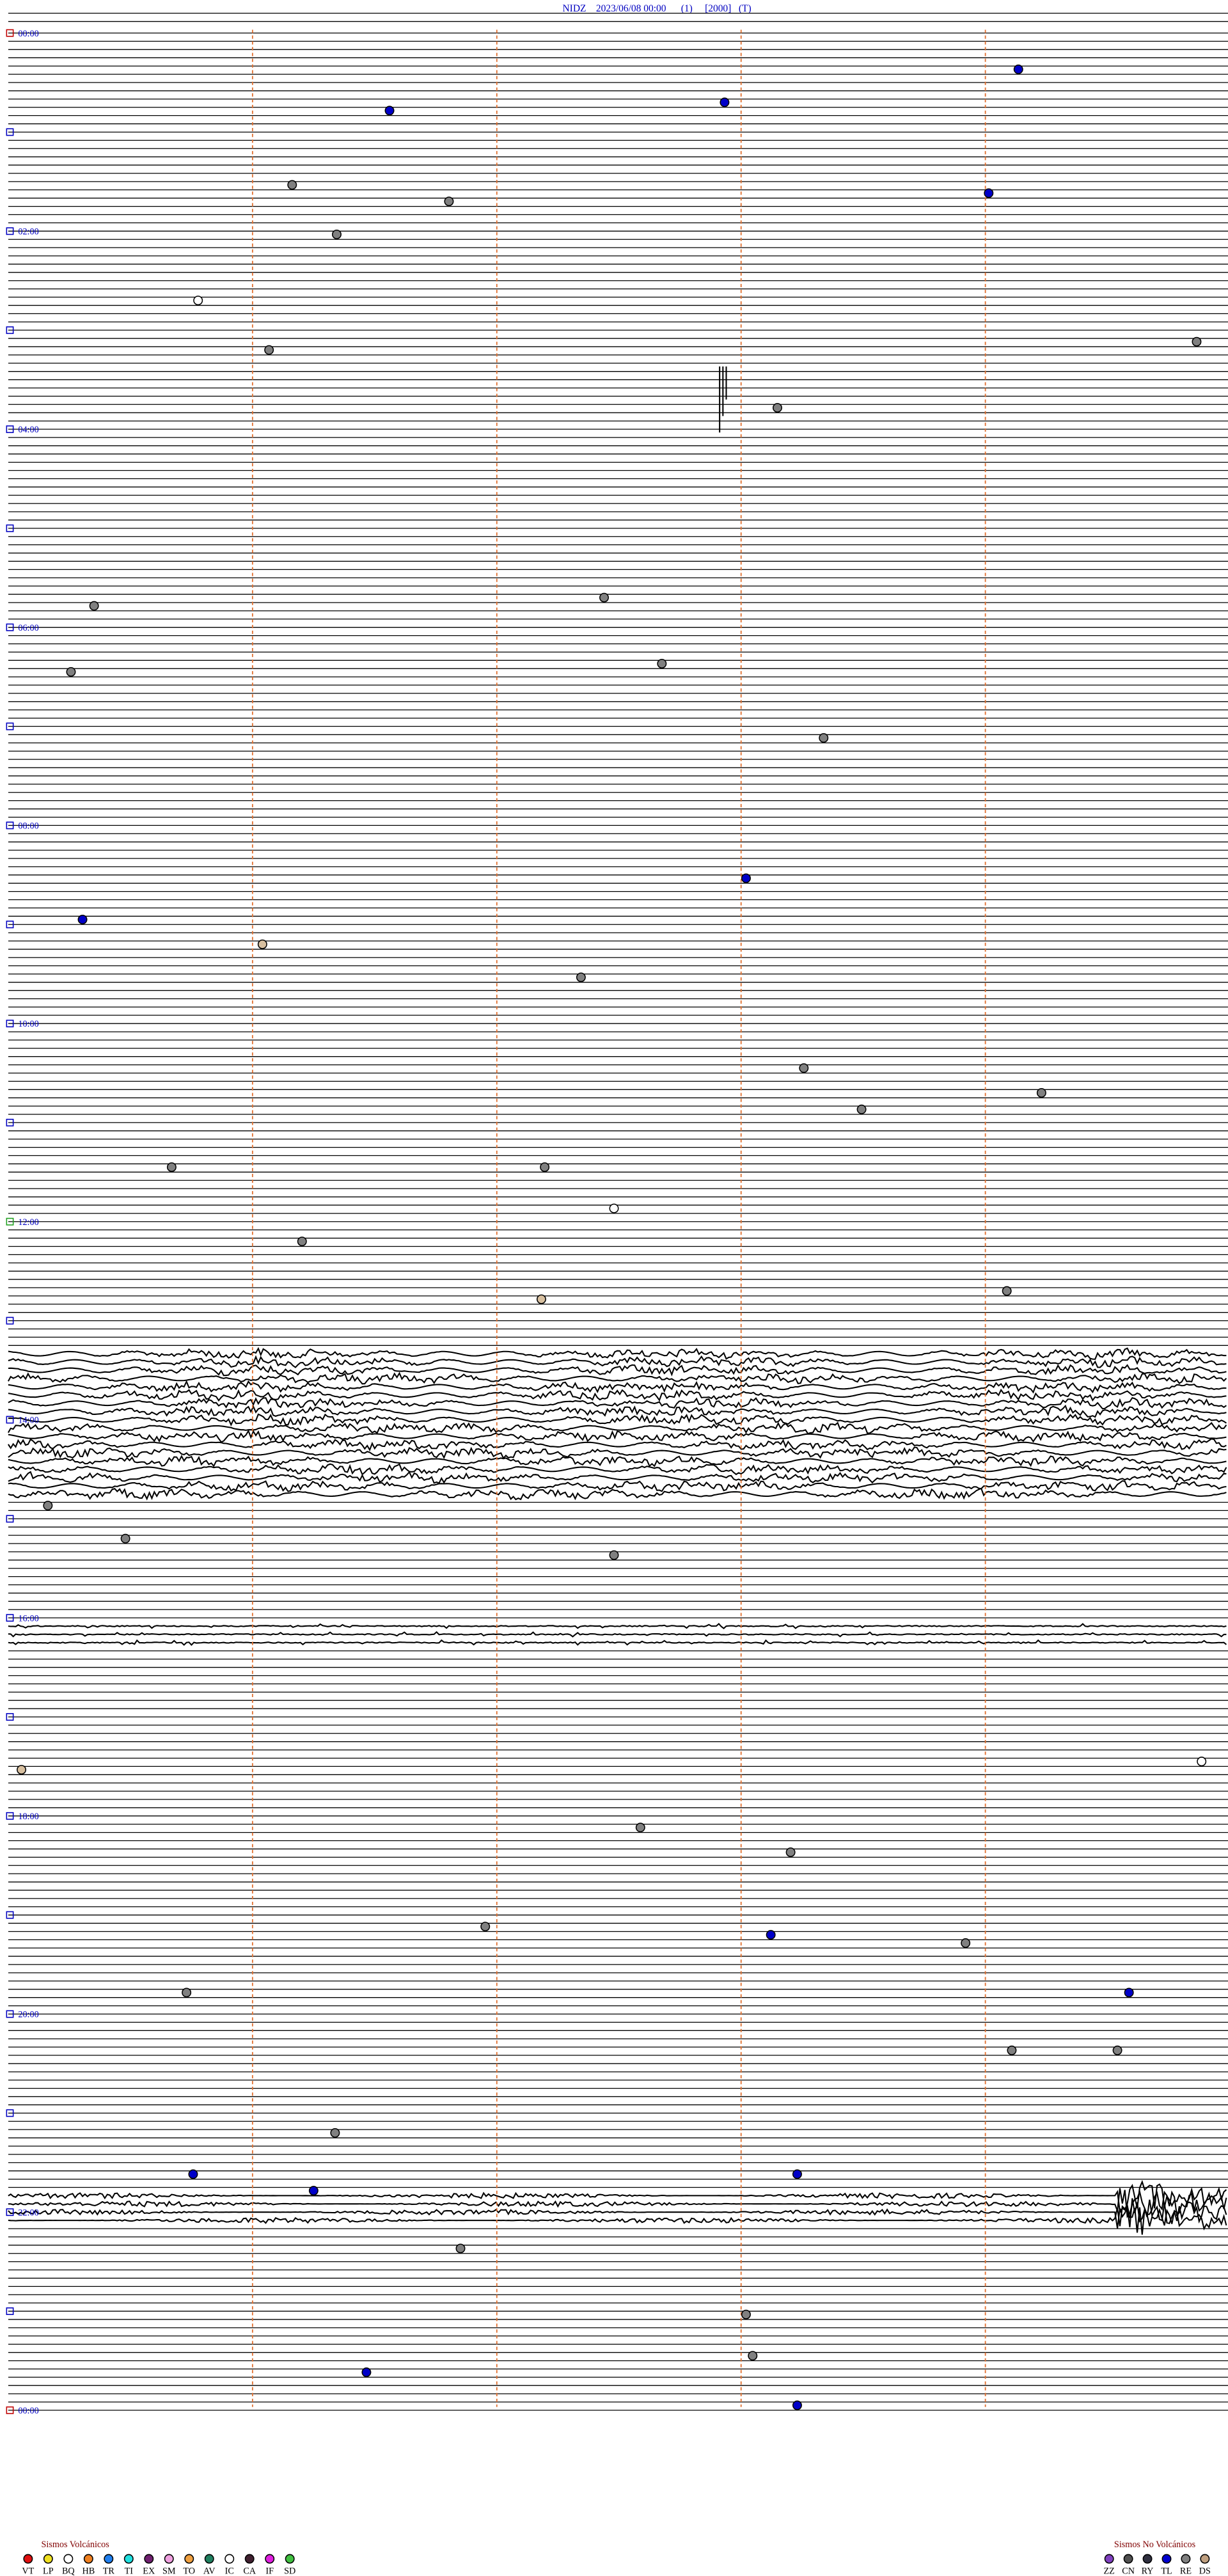 The width and height of the screenshot is (1228, 2576). I want to click on hour-label: 18:00, so click(28, 1817).